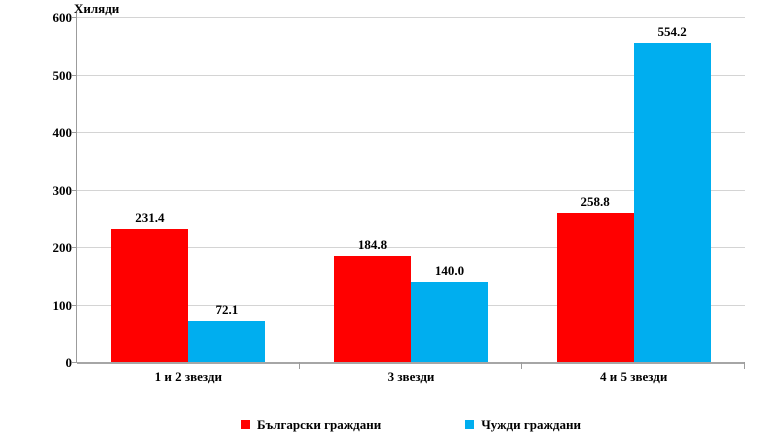  Describe the element at coordinates (69, 362) in the screenshot. I see `y-tick-label: 0` at that location.